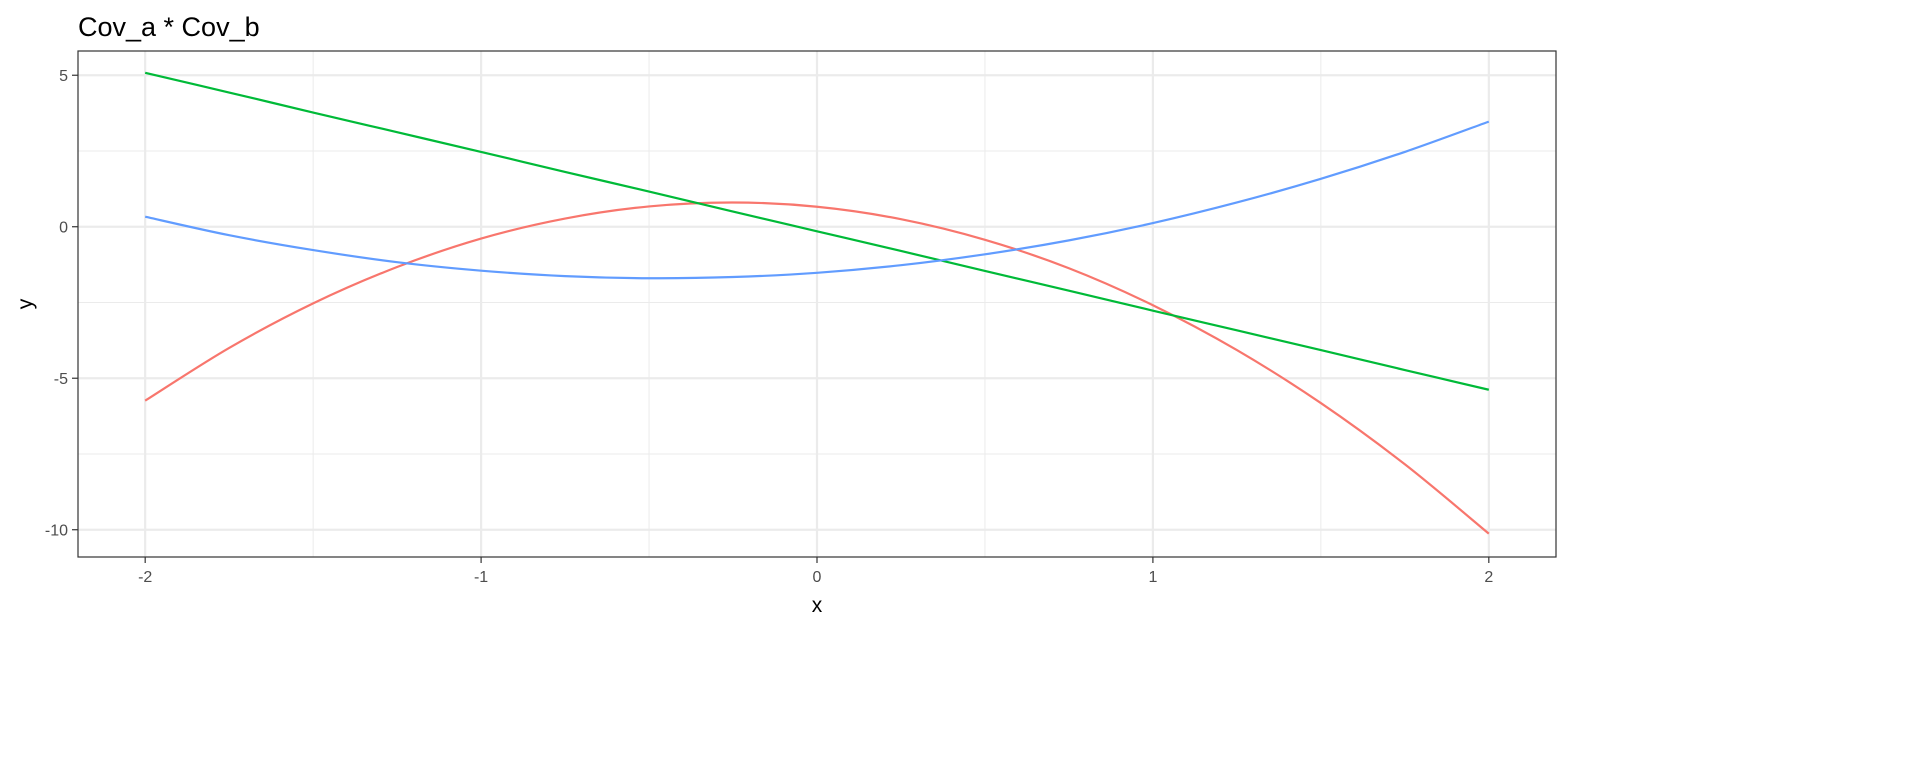 The height and width of the screenshot is (768, 1920). I want to click on y-tick-label: -10, so click(56, 531).